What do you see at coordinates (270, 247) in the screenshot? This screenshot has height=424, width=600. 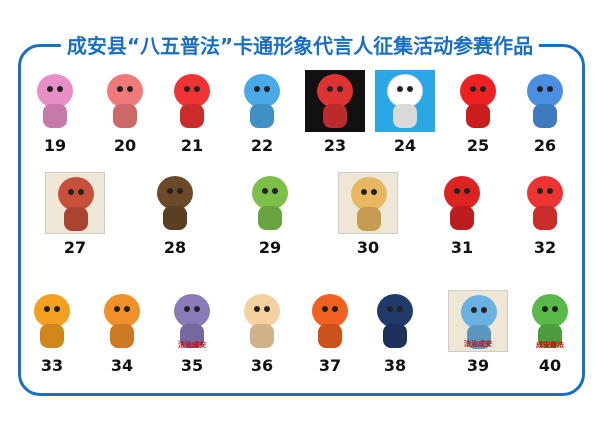 I see `entry-number: 29` at bounding box center [270, 247].